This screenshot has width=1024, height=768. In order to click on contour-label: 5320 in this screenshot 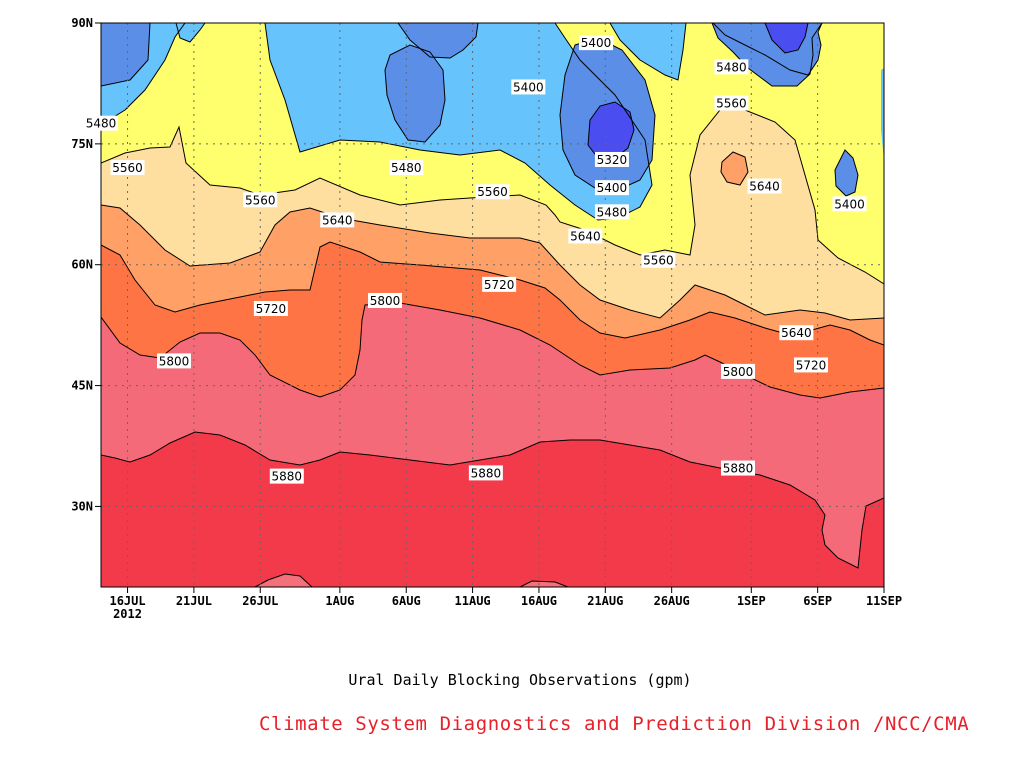, I will do `click(611, 159)`.